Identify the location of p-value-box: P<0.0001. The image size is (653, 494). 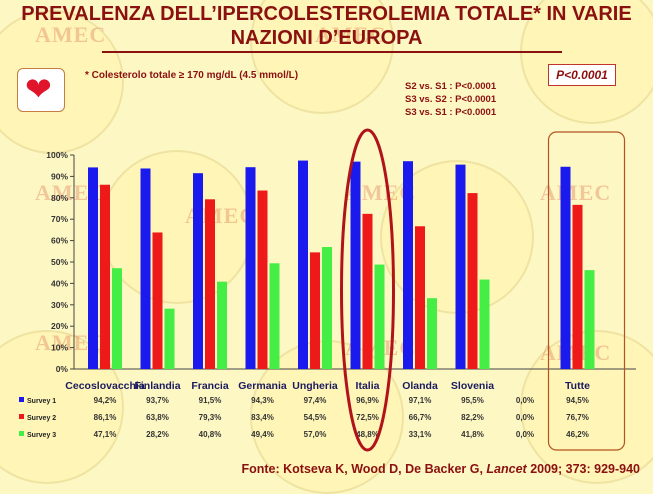
(582, 75).